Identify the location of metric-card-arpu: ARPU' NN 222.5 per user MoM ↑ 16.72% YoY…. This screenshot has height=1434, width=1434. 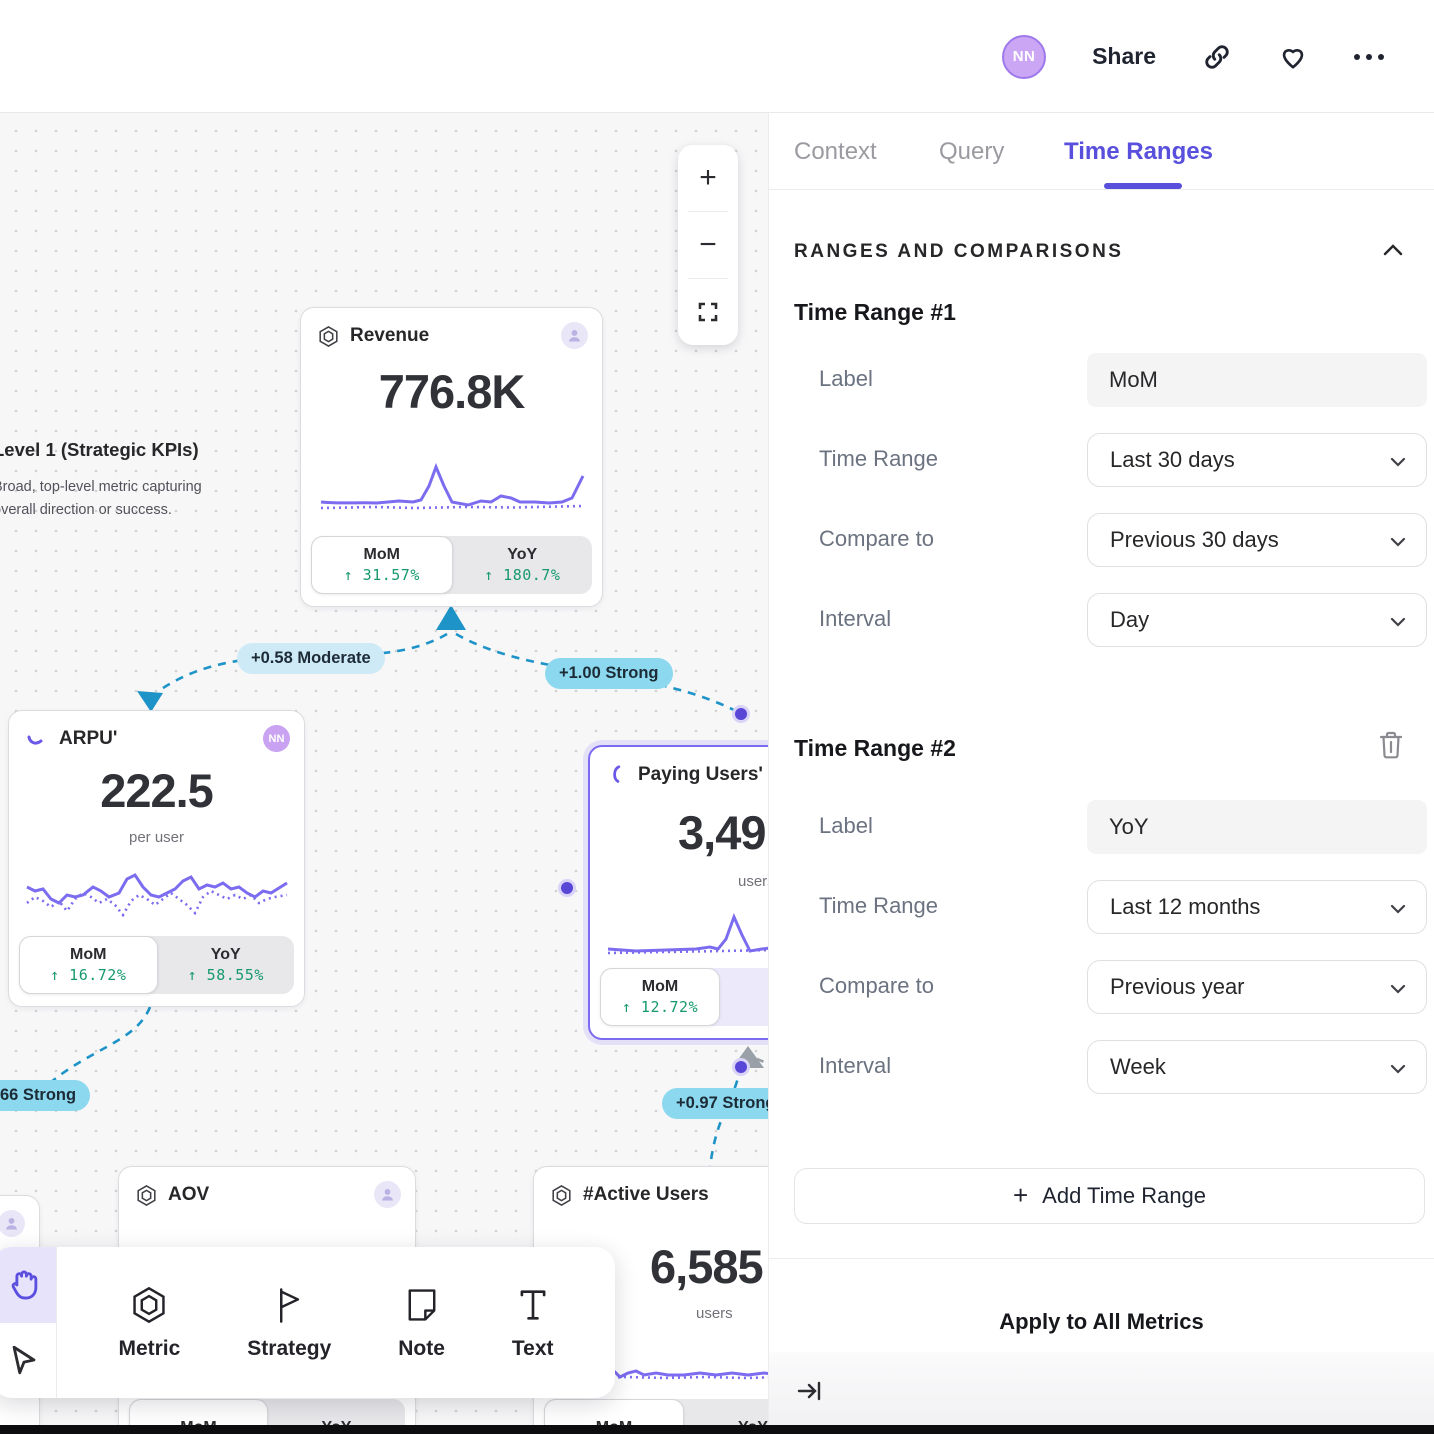
(156, 858).